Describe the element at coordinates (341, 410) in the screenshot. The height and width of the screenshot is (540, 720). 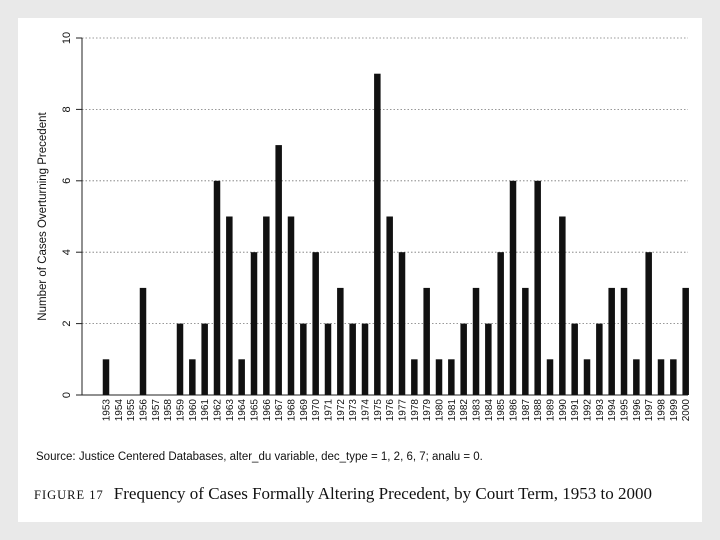
I see `x-tick-label: 1972` at that location.